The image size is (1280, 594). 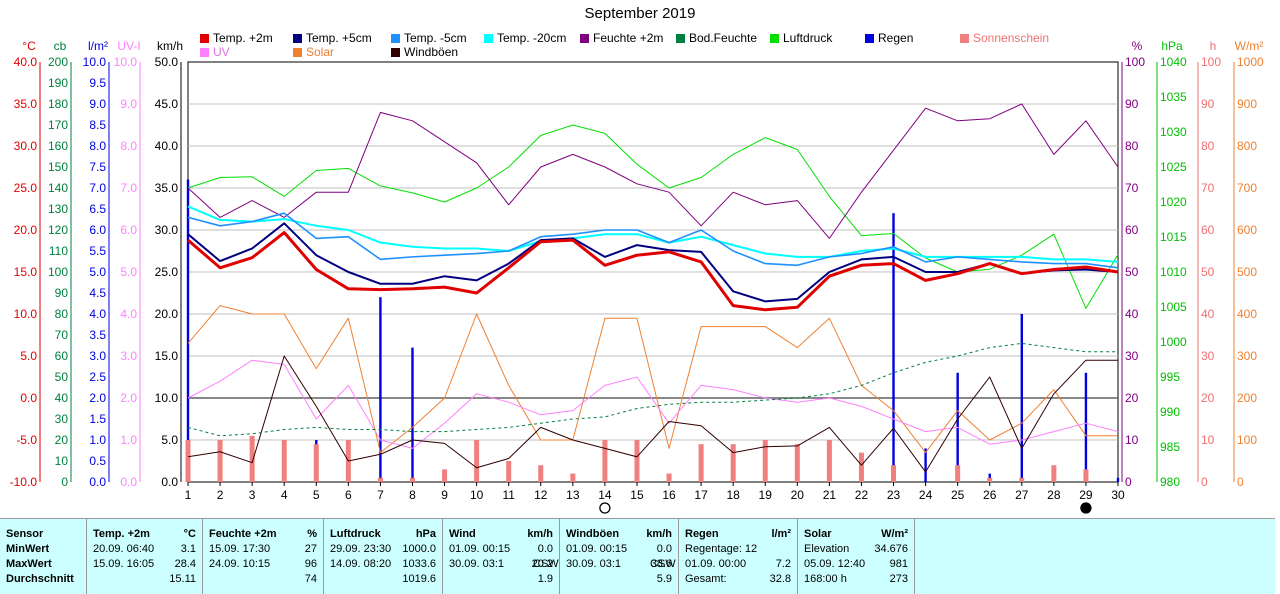 What do you see at coordinates (425, 534) in the screenshot?
I see `stats-unit: hPa` at bounding box center [425, 534].